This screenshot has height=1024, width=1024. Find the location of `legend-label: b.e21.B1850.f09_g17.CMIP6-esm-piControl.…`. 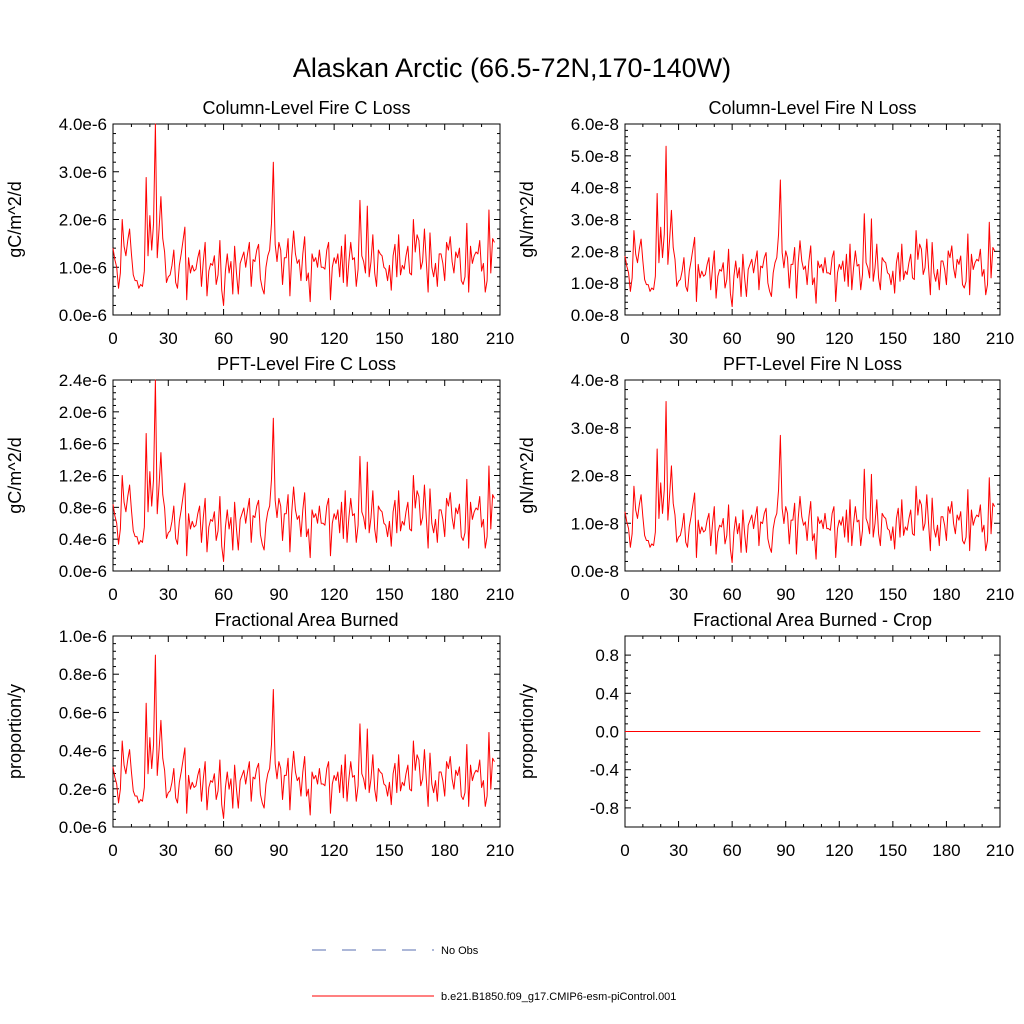

legend-label: b.e21.B1850.f09_g17.CMIP6-esm-piControl.… is located at coordinates (558, 997).